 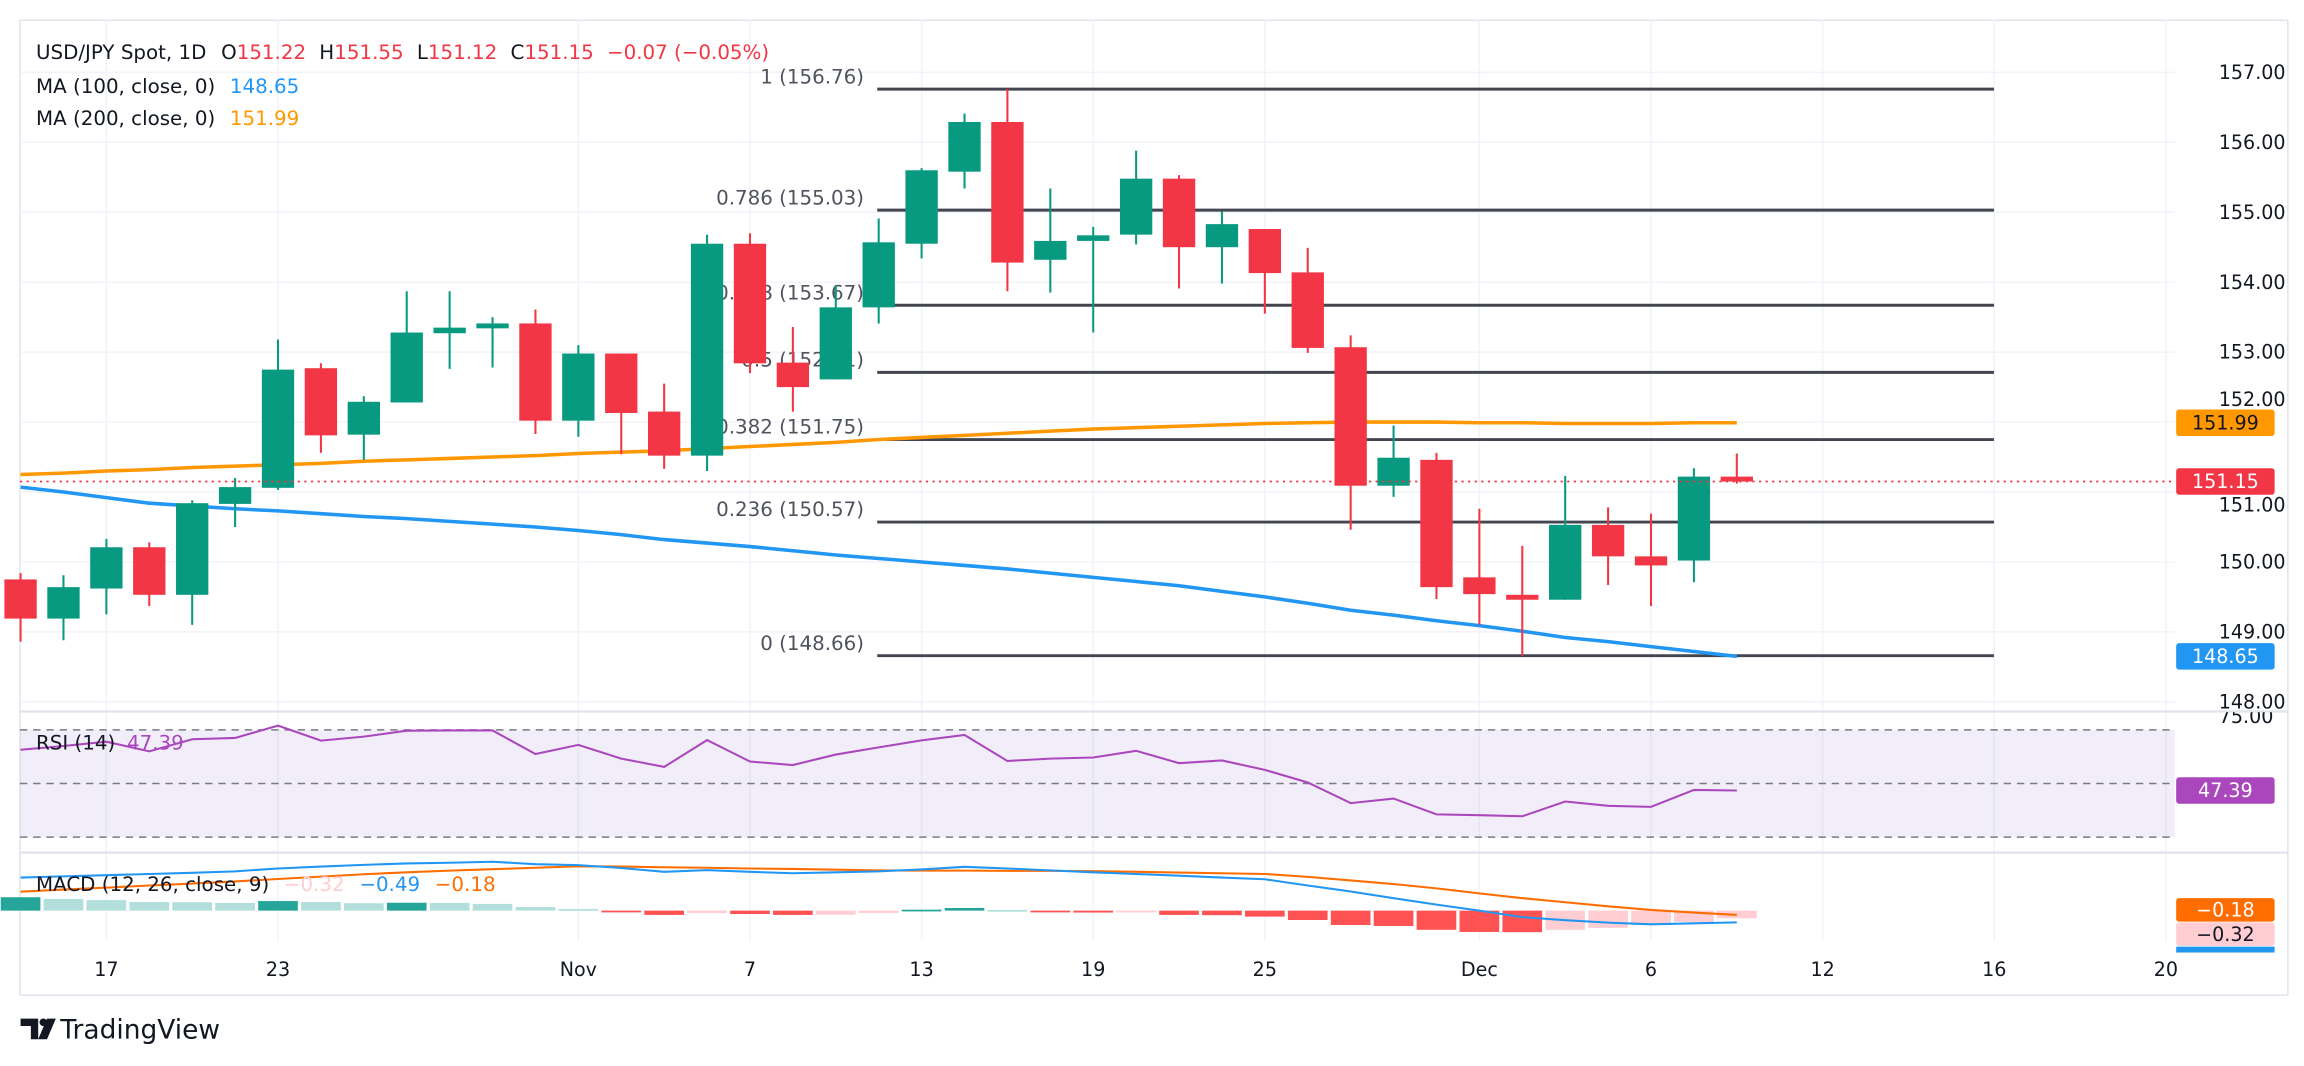 What do you see at coordinates (121, 52) in the screenshot?
I see `symbol-title: USD/JPY Spot, 1D` at bounding box center [121, 52].